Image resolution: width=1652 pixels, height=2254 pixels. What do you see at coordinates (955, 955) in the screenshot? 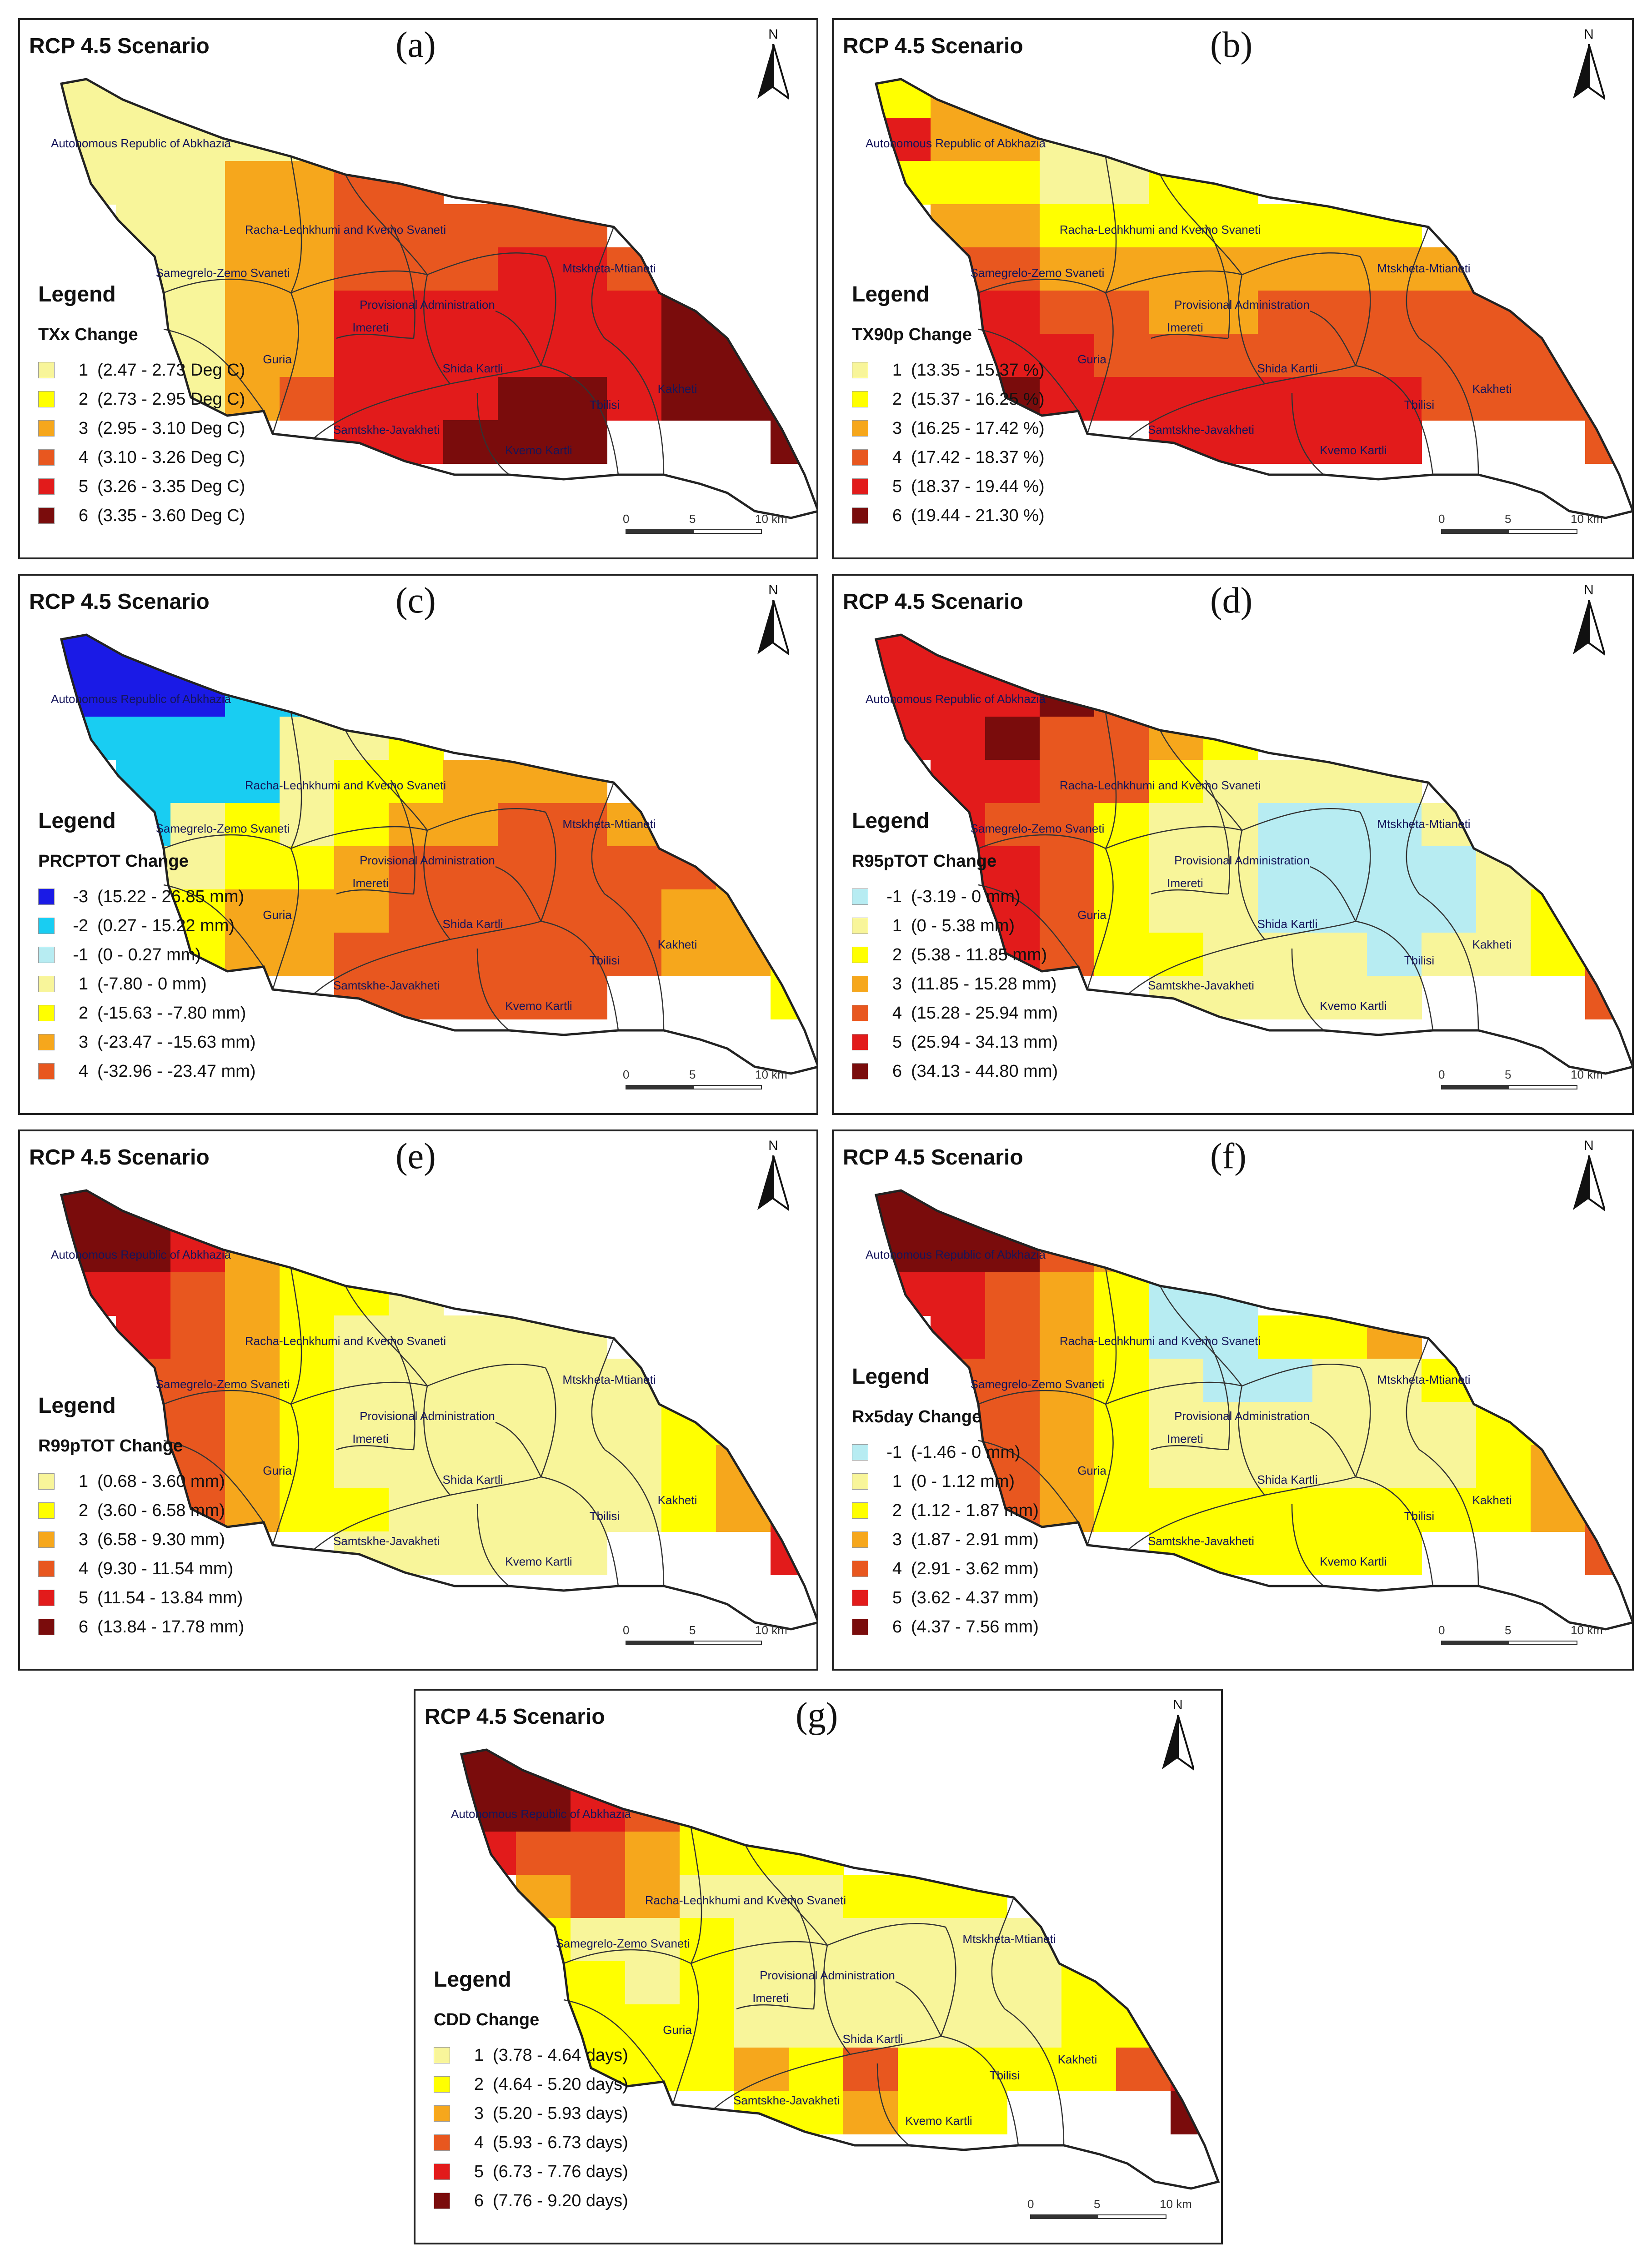
I see `legend-item: 2 (5.38 - 11.85 mm)` at bounding box center [955, 955].